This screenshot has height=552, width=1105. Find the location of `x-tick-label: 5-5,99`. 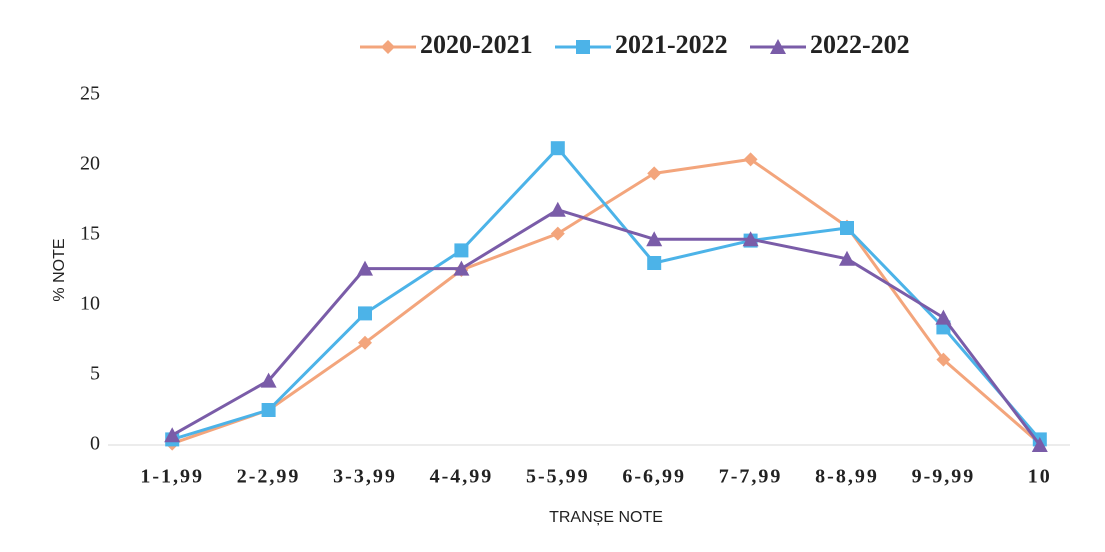

x-tick-label: 5-5,99 is located at coordinates (558, 477).